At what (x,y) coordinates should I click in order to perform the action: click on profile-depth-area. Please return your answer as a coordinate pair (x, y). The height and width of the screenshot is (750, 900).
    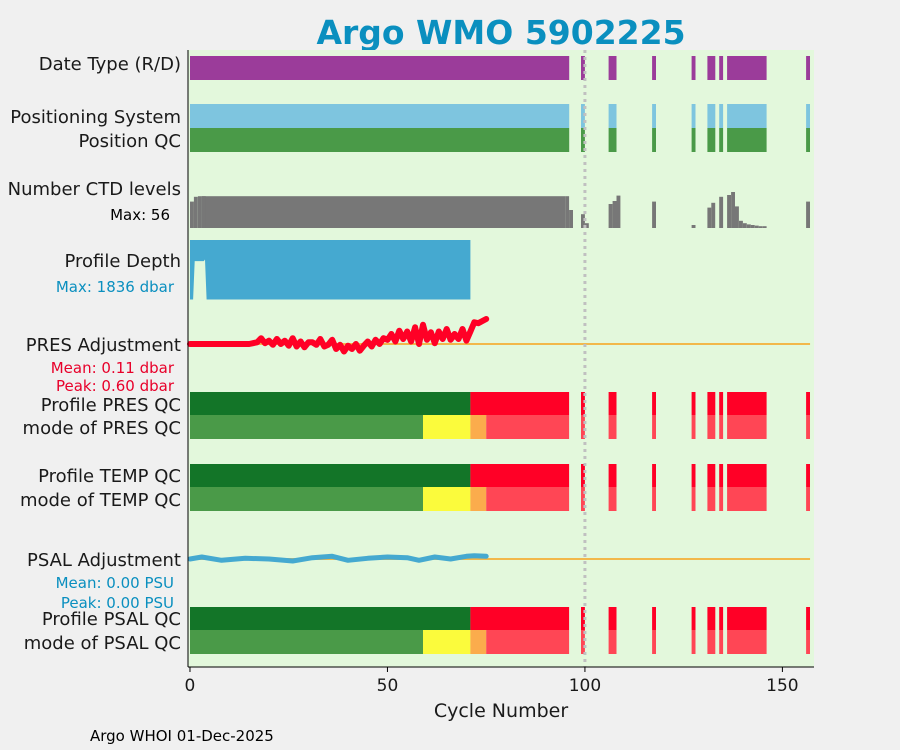
    Looking at the image, I should click on (330, 270).